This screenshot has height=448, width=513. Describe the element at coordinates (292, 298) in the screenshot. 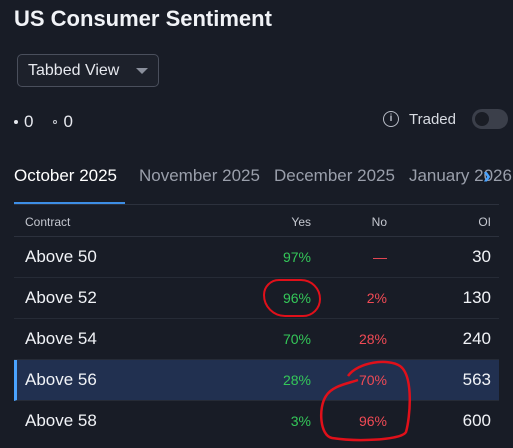

I see `annotation-circle` at that location.